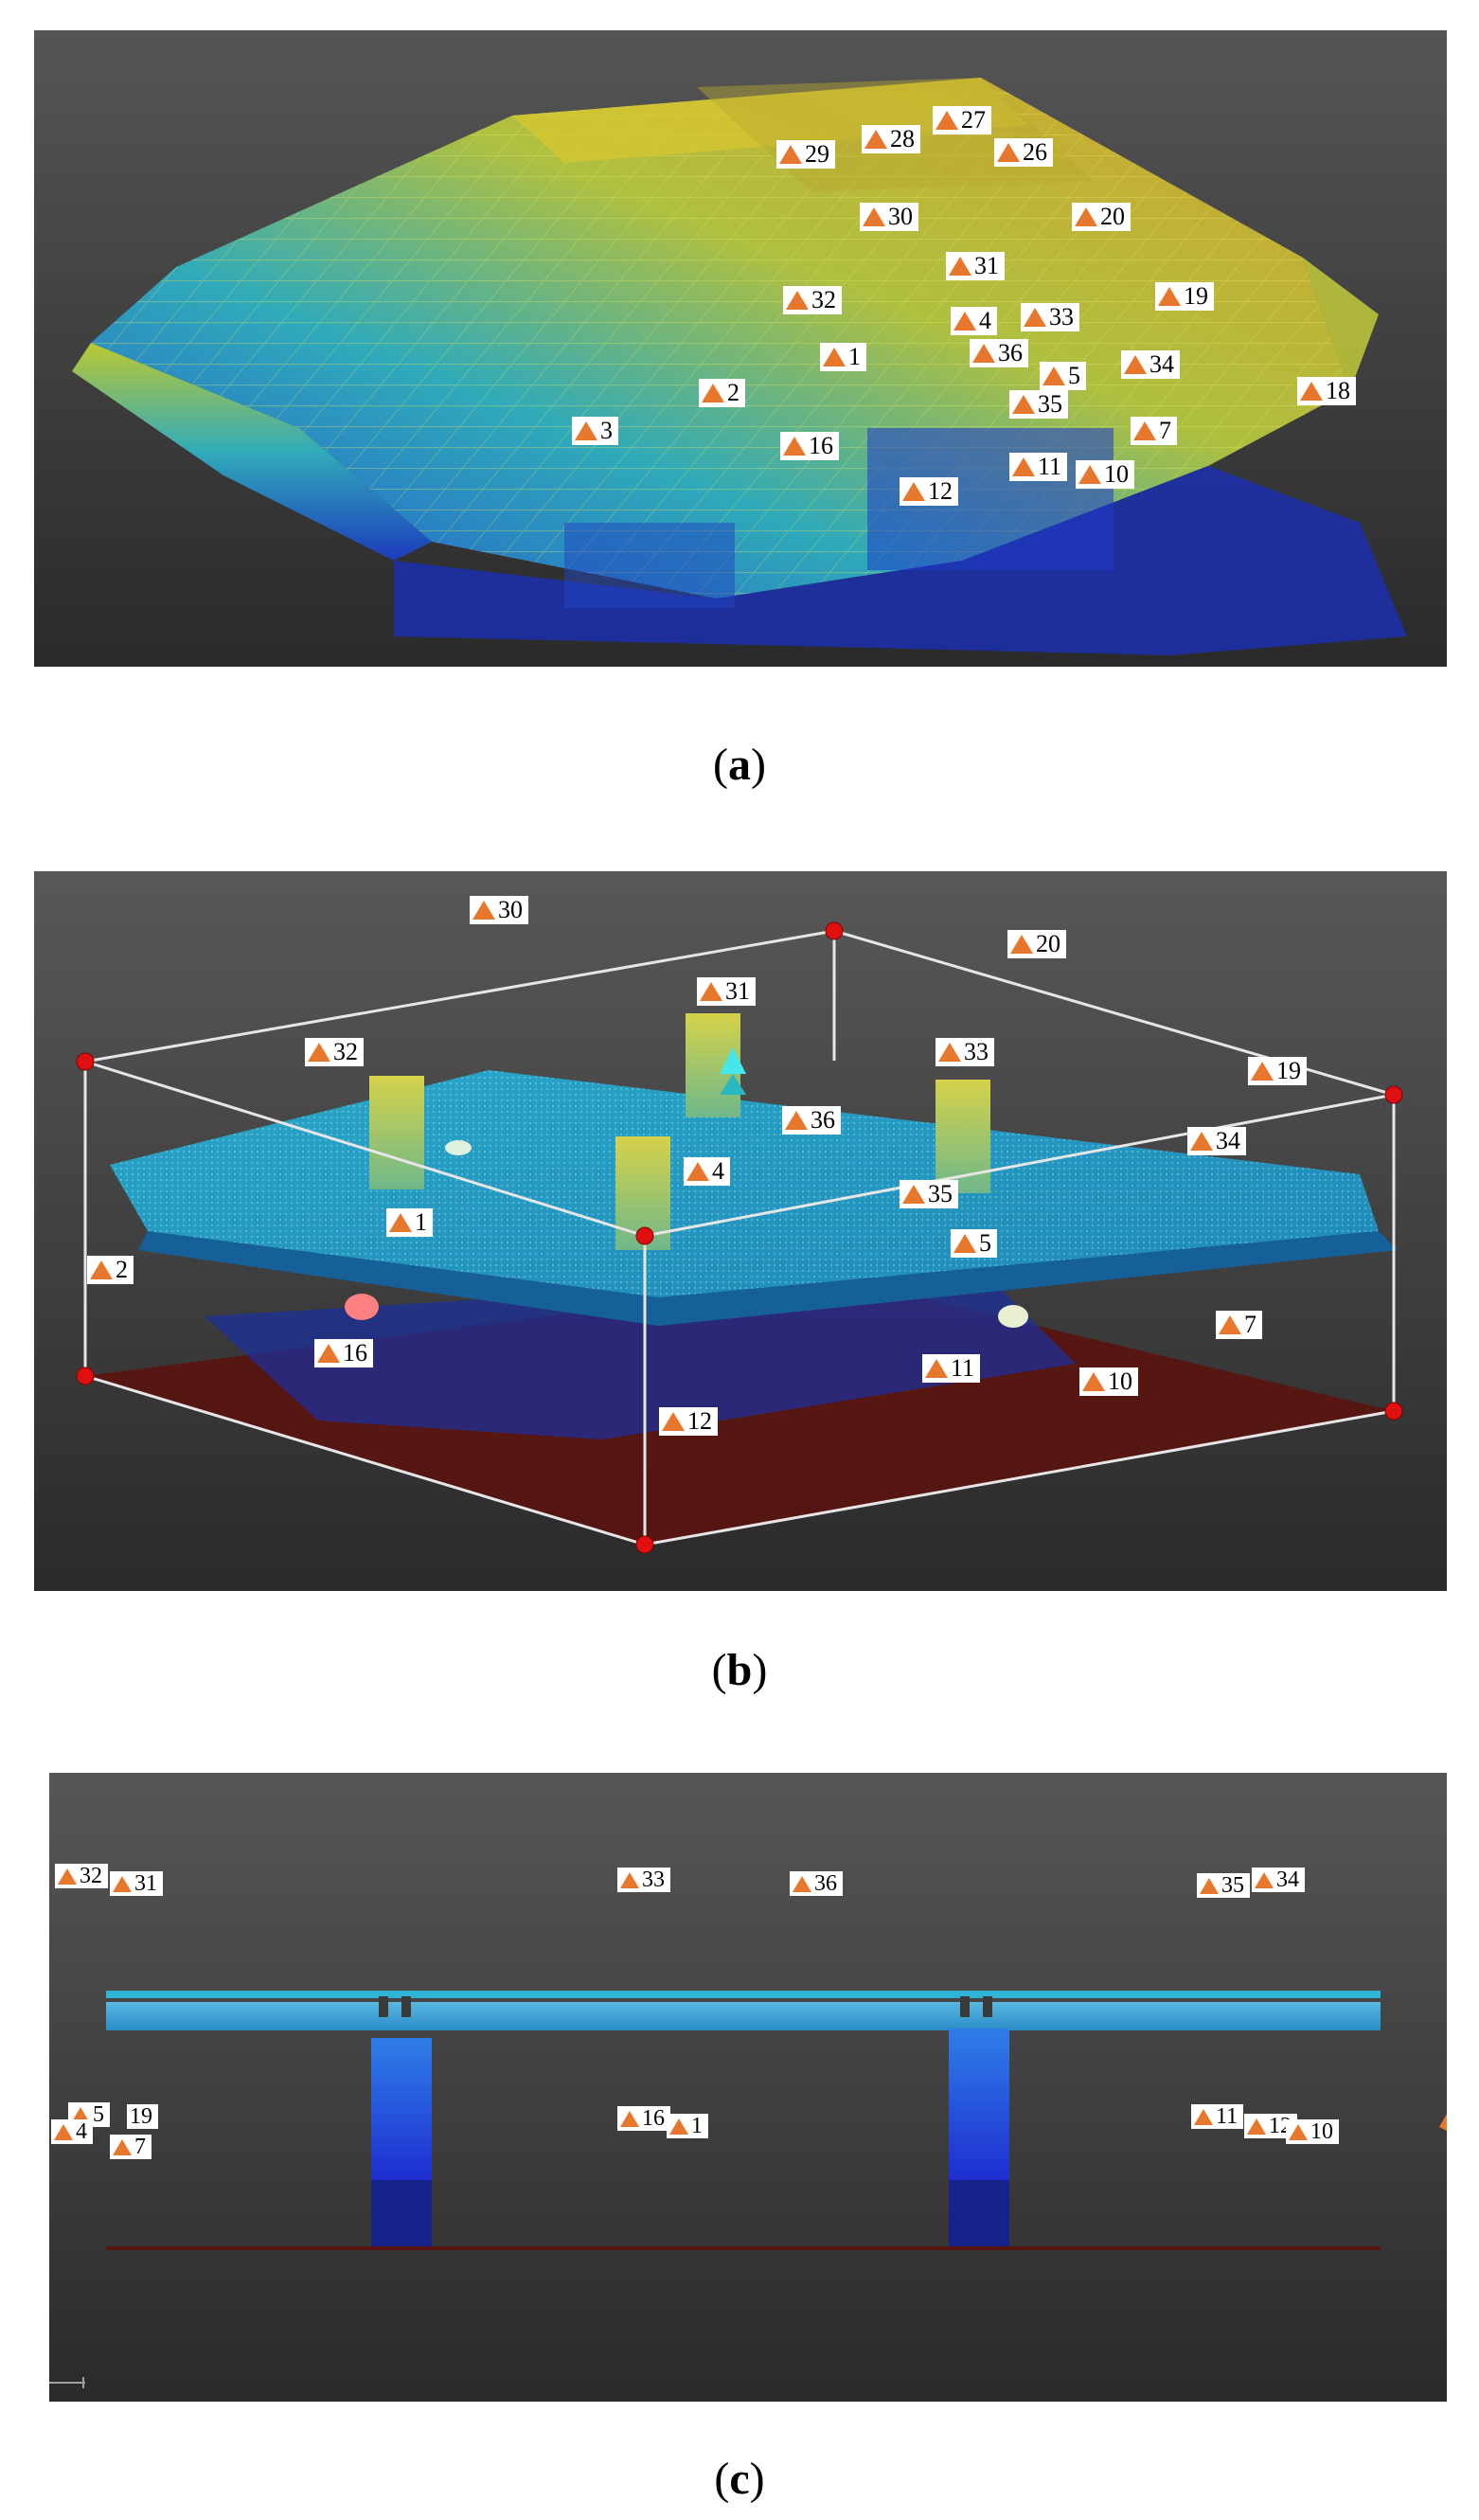 Image resolution: width=1479 pixels, height=2520 pixels. I want to click on control-point-marker: 32, so click(334, 1052).